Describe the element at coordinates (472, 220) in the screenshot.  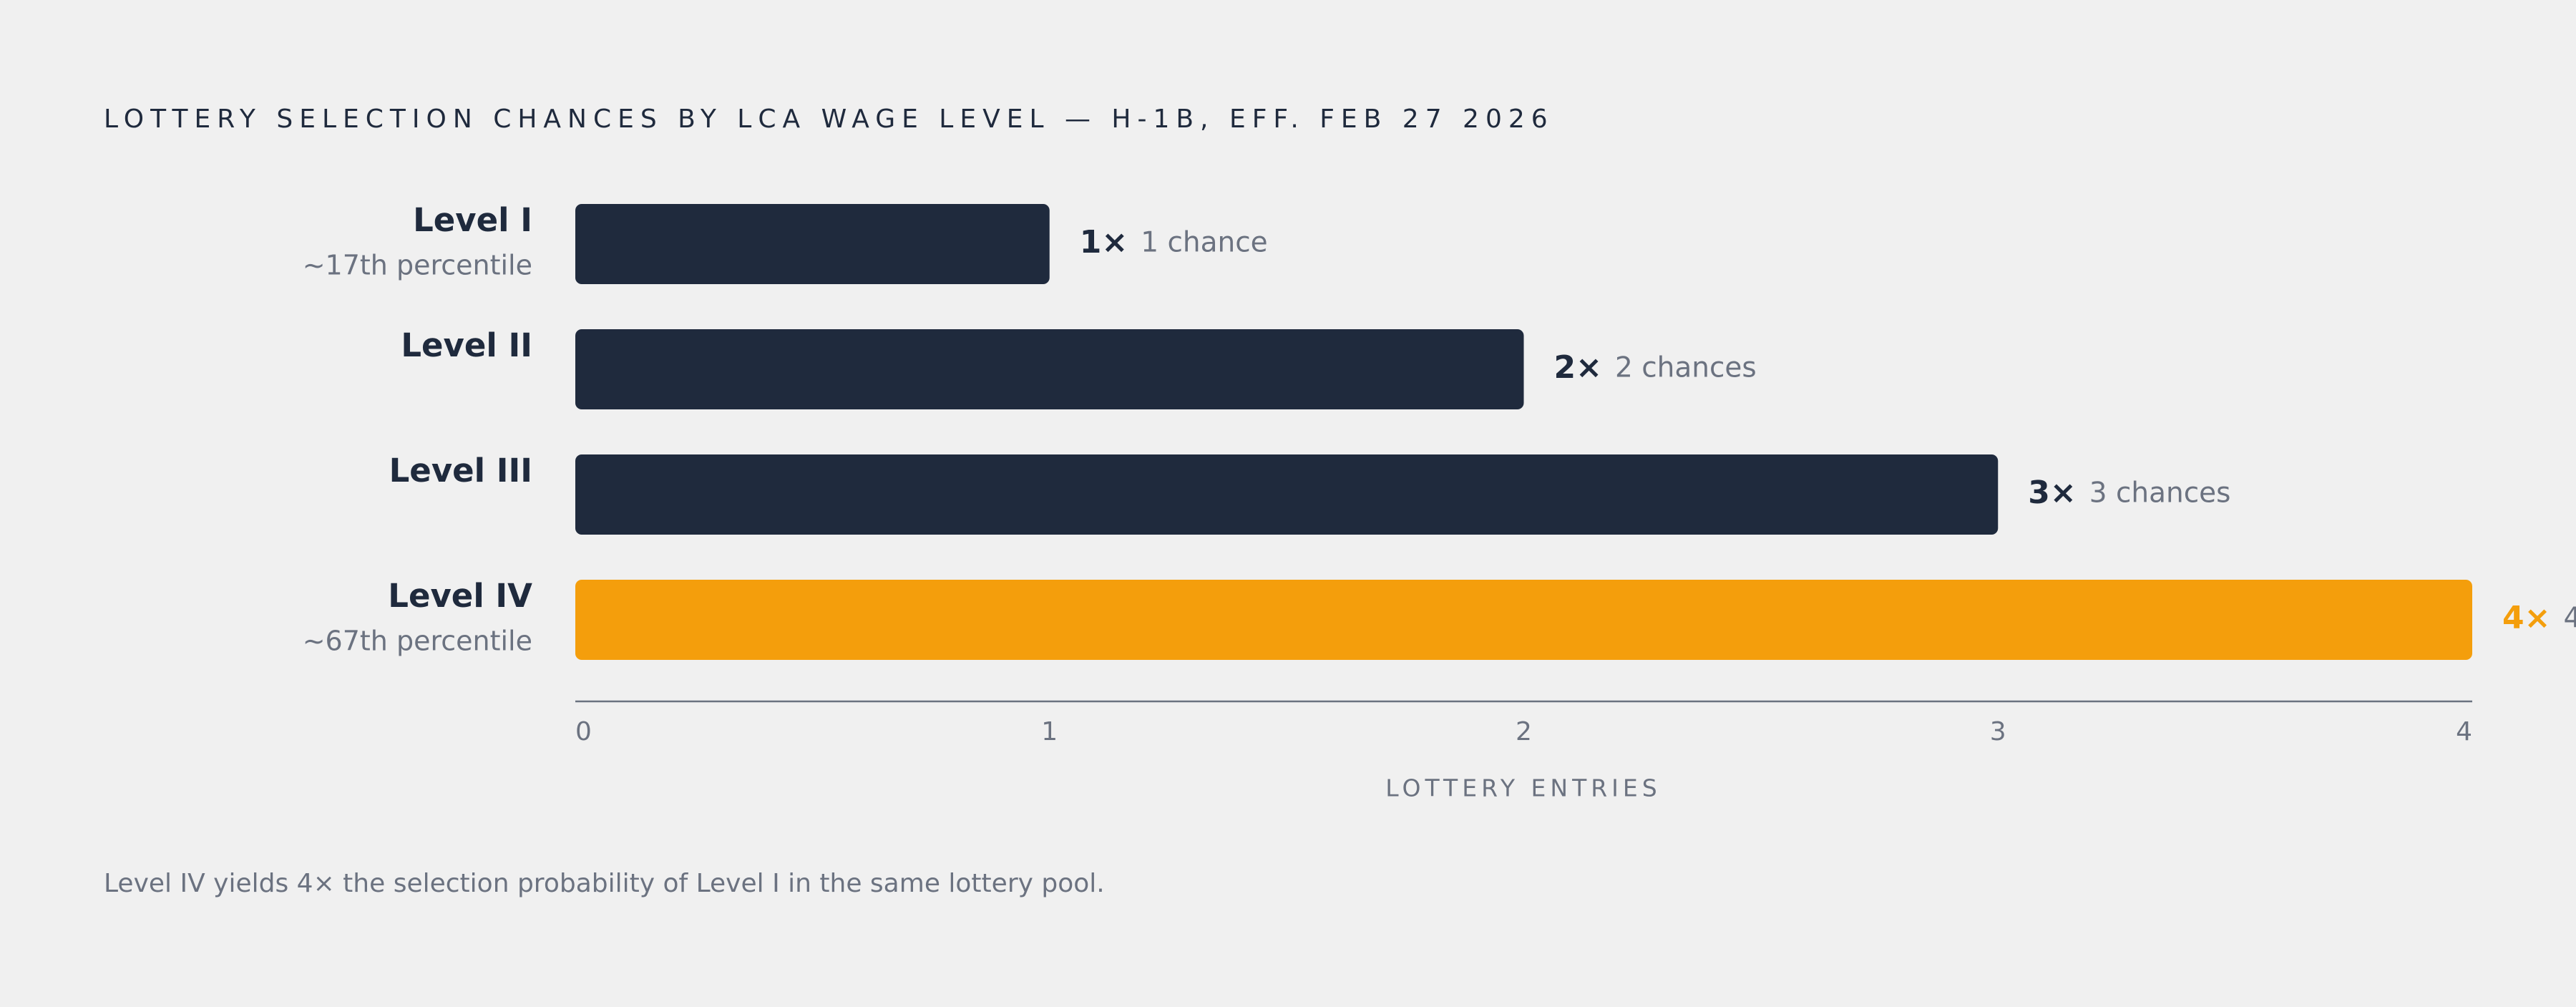
I see `category-label: Level I` at that location.